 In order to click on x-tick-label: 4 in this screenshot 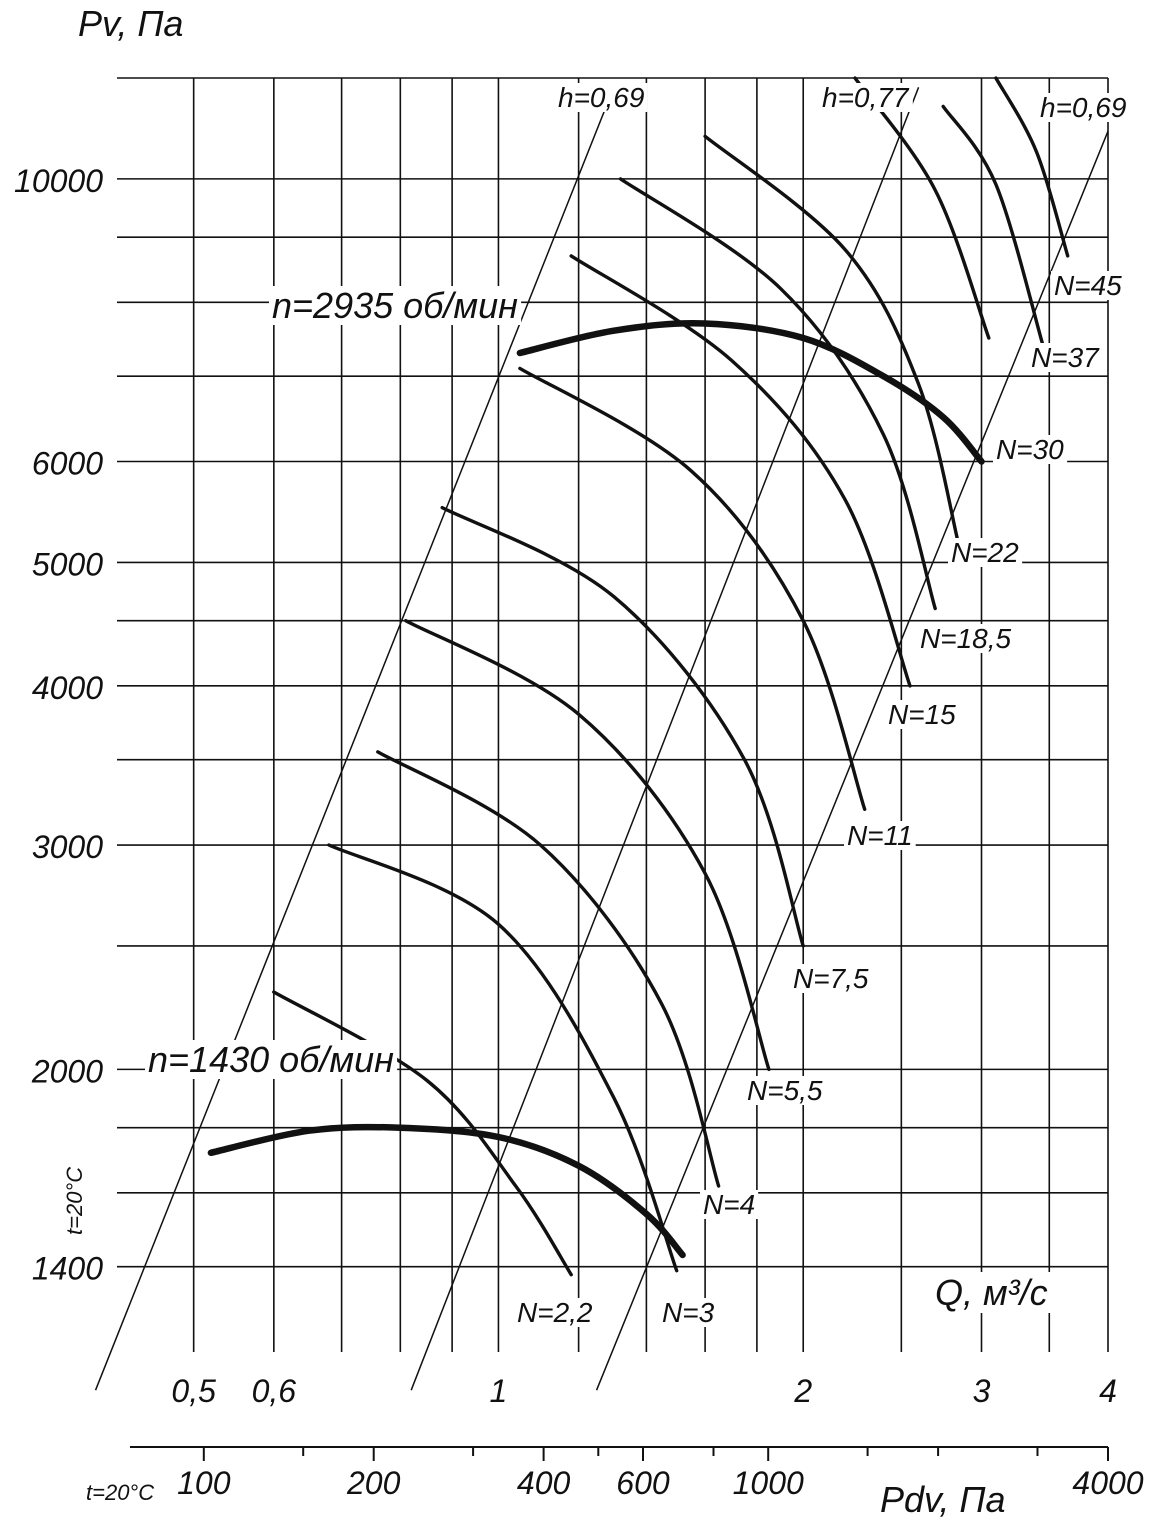, I will do `click(1108, 1391)`.